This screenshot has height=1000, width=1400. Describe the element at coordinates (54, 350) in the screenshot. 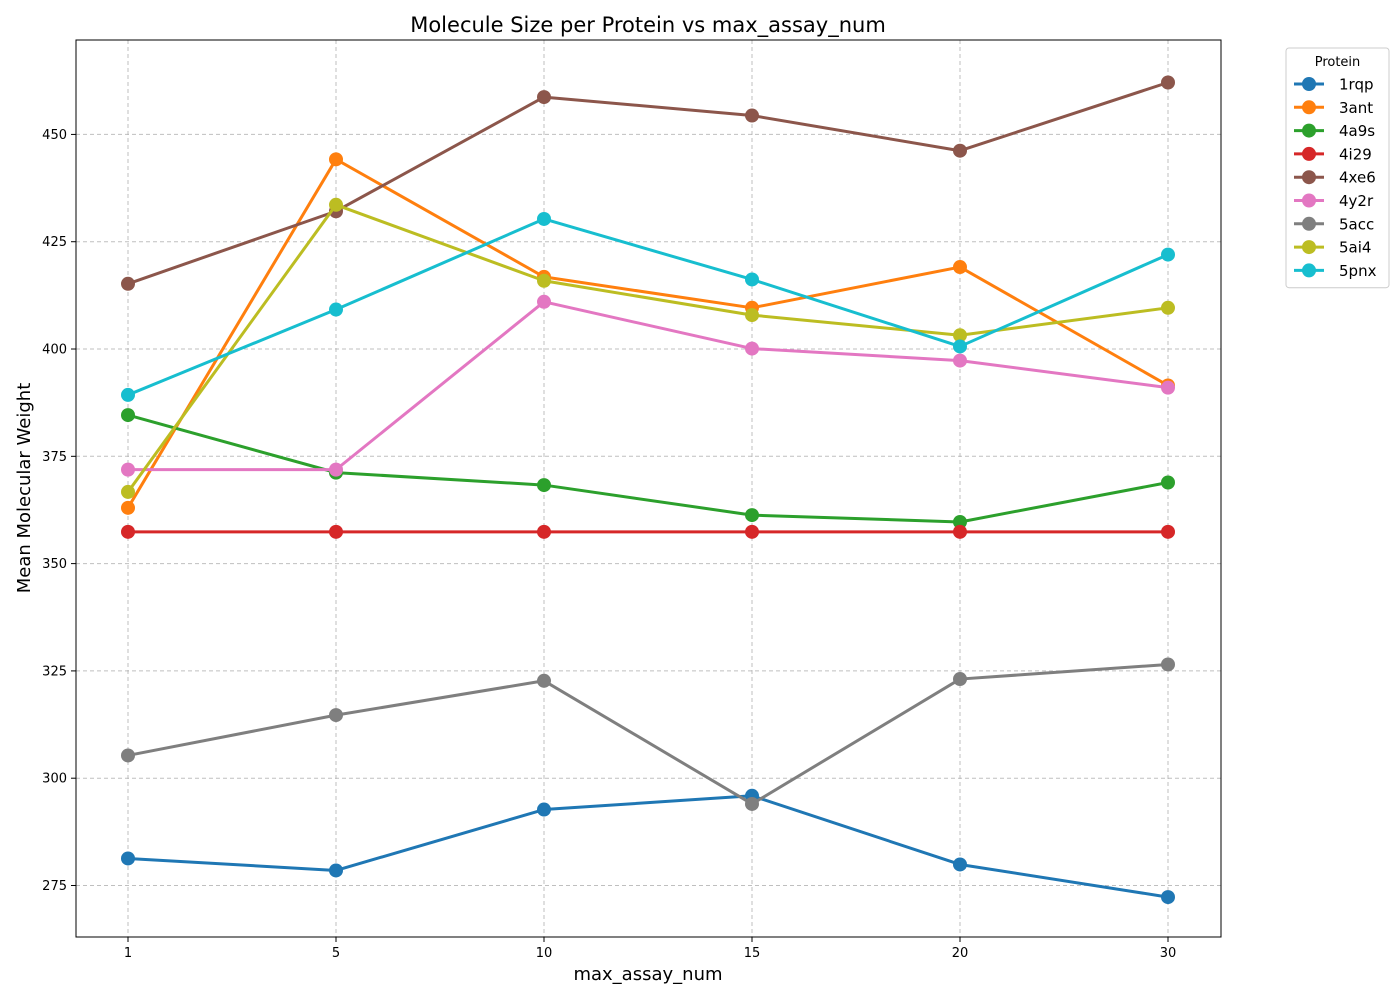

I see `y-tick-label: 400` at that location.